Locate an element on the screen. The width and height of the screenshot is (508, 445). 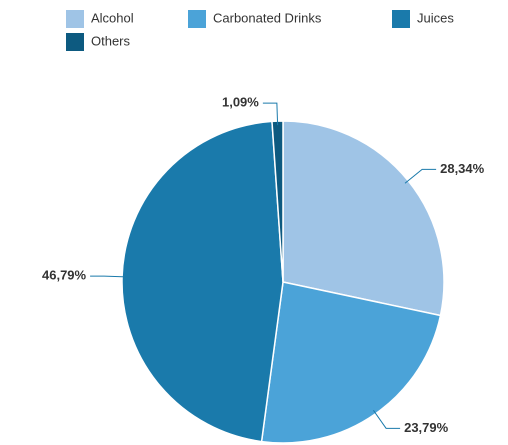
legend-label: Carbonated Drinks is located at coordinates (267, 17).